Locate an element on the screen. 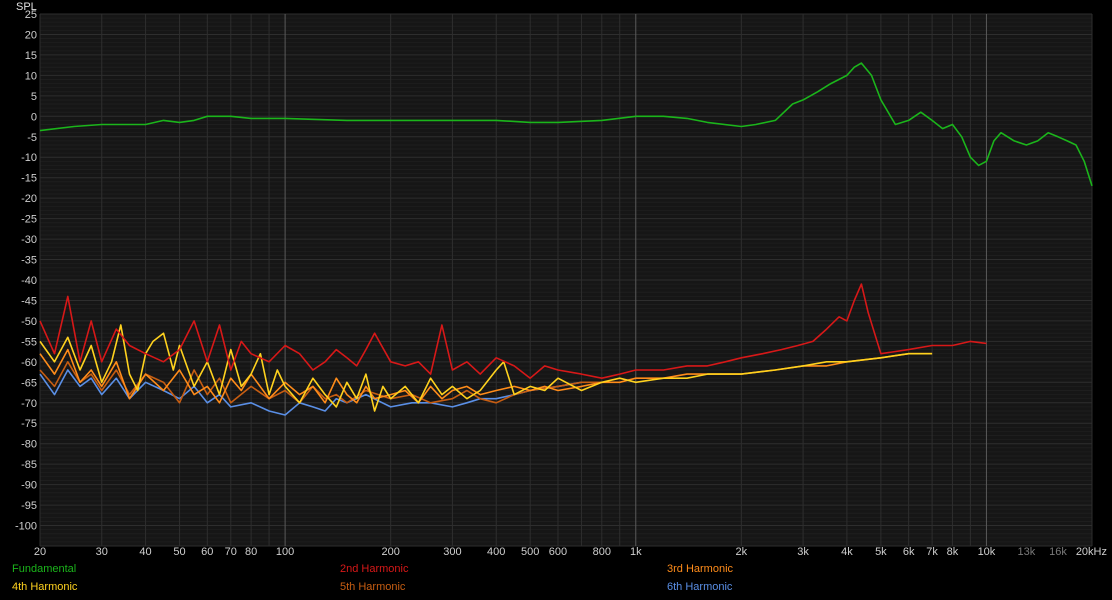  legend-item-6th-harmonic: 6th Harmonic is located at coordinates (700, 587).